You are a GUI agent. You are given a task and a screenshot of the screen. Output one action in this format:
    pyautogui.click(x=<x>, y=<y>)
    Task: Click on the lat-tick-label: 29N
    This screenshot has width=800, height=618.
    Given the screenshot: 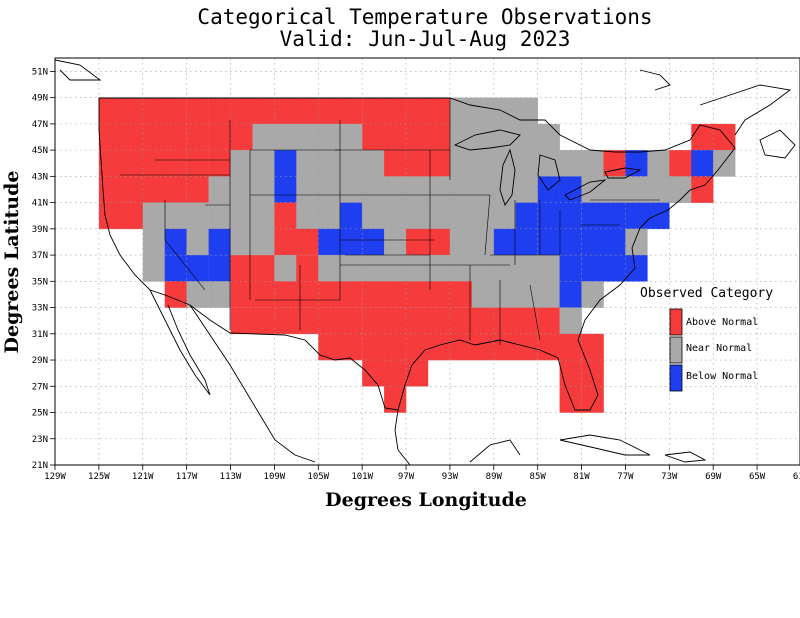 What is the action you would take?
    pyautogui.click(x=40, y=361)
    